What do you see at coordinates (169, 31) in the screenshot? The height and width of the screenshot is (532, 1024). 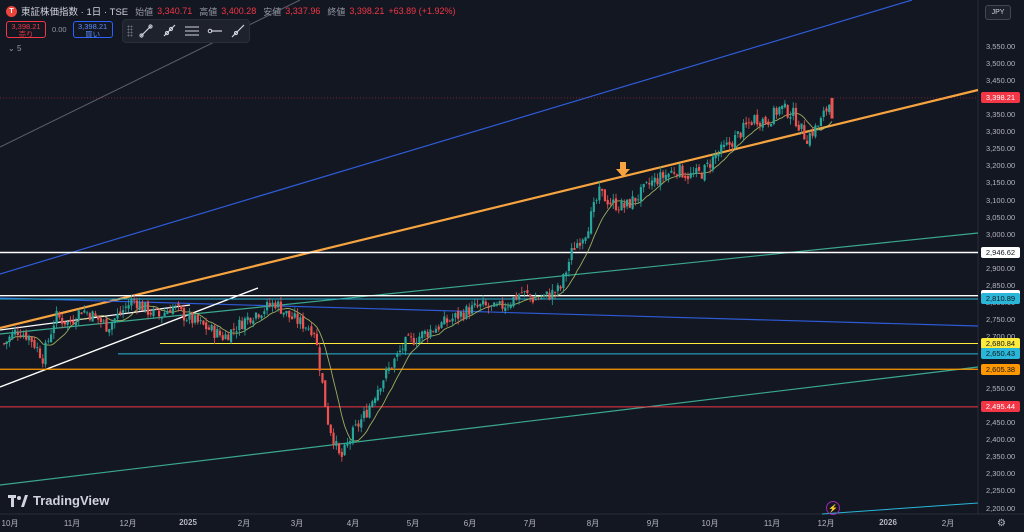 I see `ray-icon` at bounding box center [169, 31].